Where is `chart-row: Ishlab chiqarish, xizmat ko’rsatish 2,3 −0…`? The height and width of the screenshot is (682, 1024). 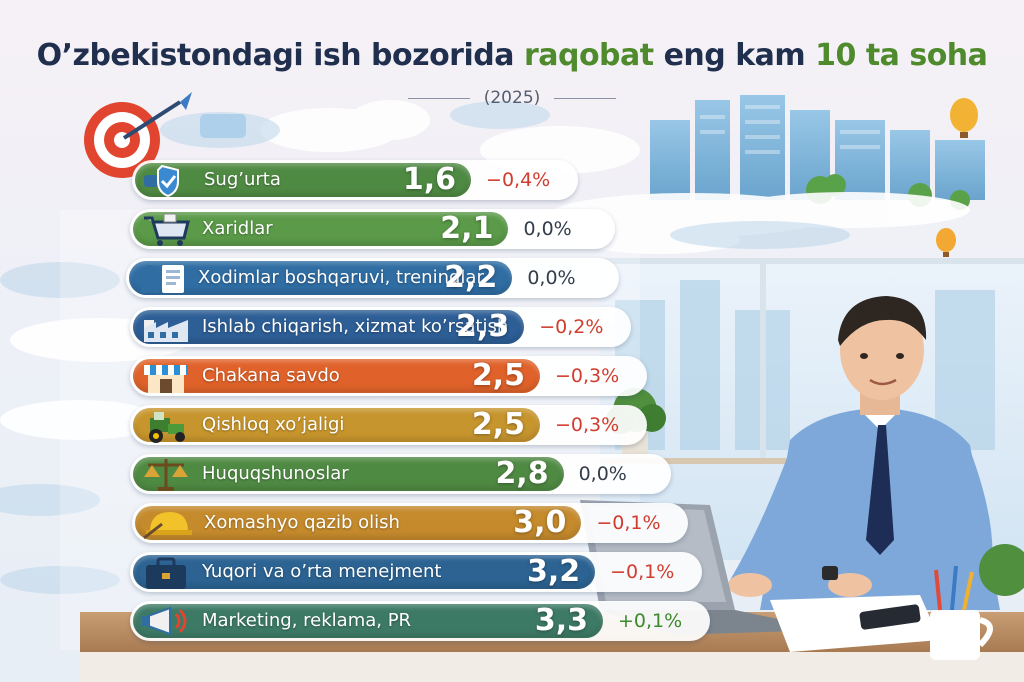
chart-row: Ishlab chiqarish, xizmat ko’rsatish 2,3 −0… is located at coordinates (381, 327).